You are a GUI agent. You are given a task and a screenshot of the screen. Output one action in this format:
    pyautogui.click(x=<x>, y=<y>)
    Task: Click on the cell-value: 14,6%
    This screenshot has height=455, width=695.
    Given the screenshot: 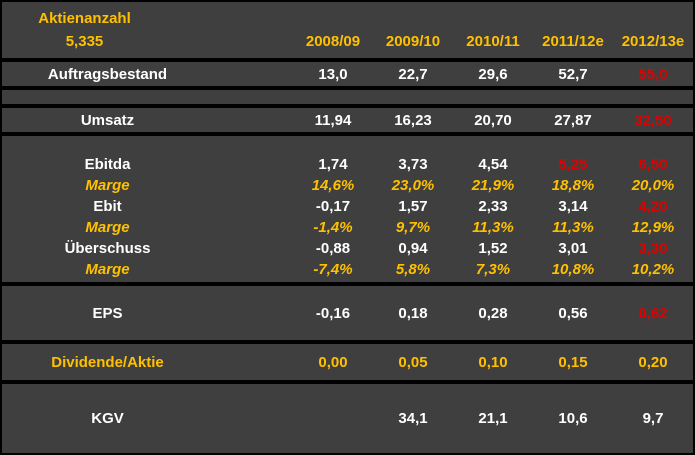 What is the action you would take?
    pyautogui.click(x=333, y=185)
    